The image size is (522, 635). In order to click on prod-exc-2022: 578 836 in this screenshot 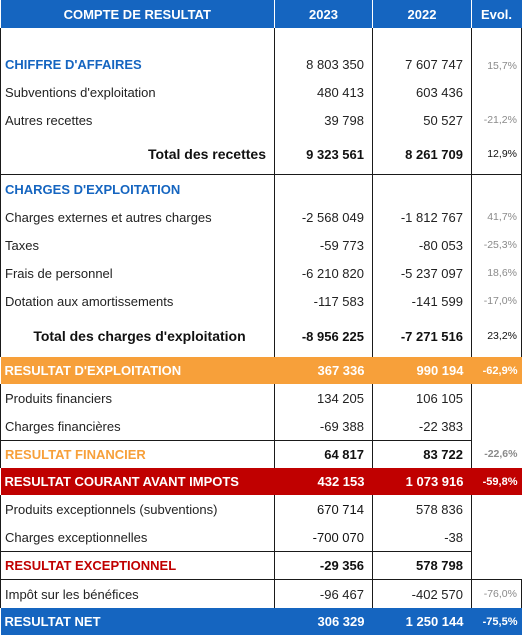, I will do `click(422, 509)`.